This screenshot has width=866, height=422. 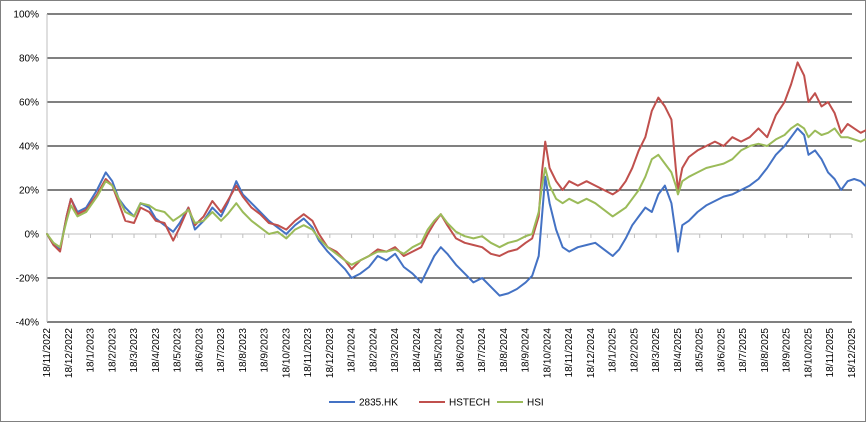 What do you see at coordinates (29, 147) in the screenshot?
I see `y-tick-label: 40%` at bounding box center [29, 147].